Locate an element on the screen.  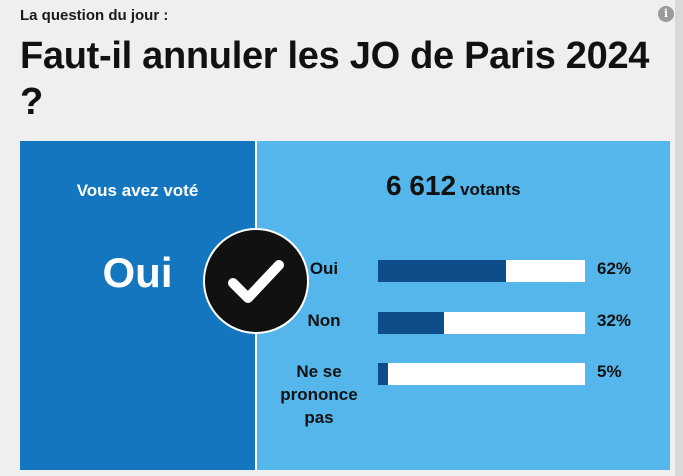
info-icon: i is located at coordinates (666, 14).